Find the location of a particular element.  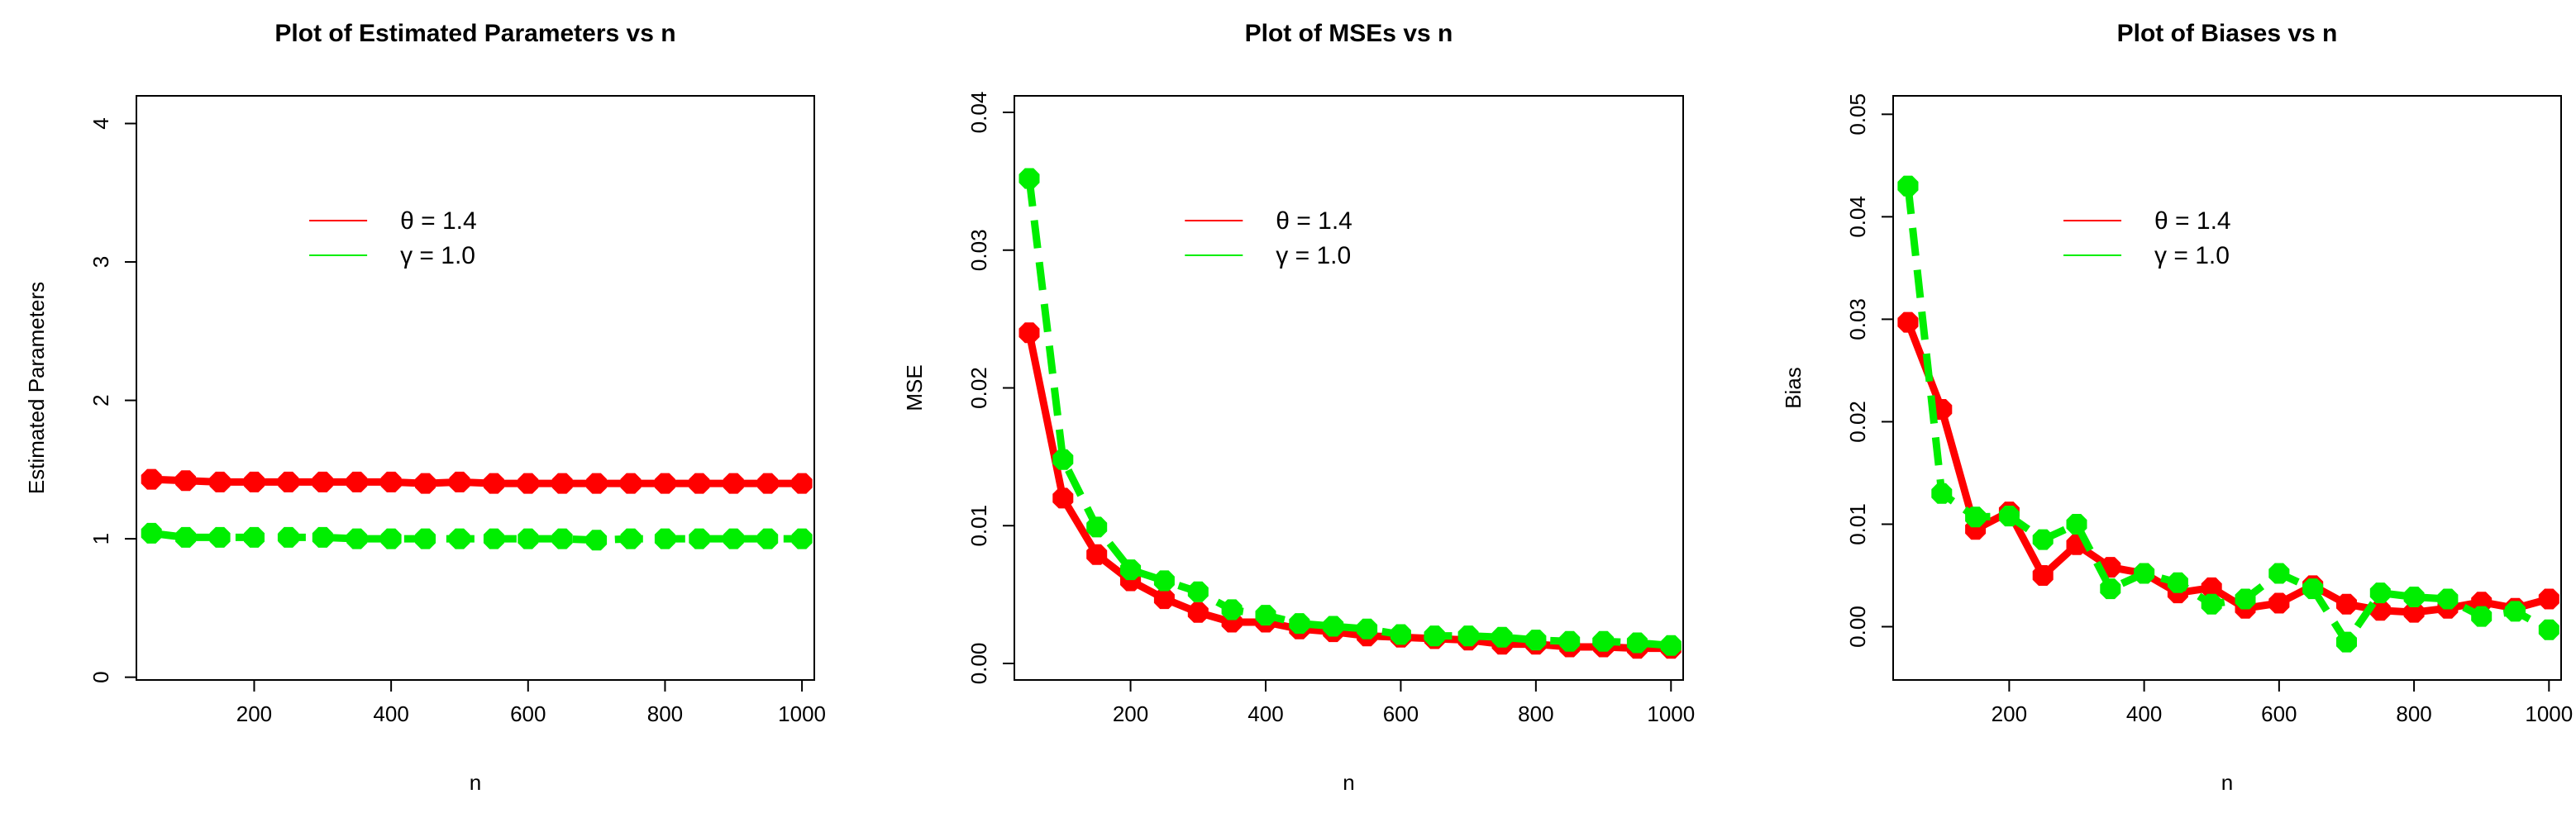

chart-title: Plot of Biases vs n is located at coordinates (2227, 33).